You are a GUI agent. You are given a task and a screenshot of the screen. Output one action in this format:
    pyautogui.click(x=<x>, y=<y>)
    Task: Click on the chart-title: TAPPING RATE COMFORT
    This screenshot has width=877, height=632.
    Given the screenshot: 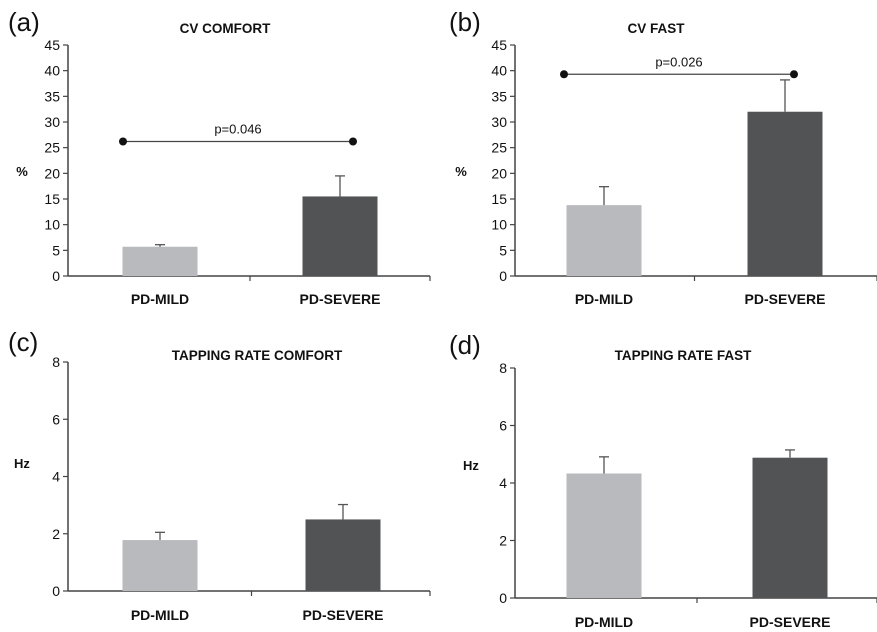 What is the action you would take?
    pyautogui.click(x=257, y=355)
    